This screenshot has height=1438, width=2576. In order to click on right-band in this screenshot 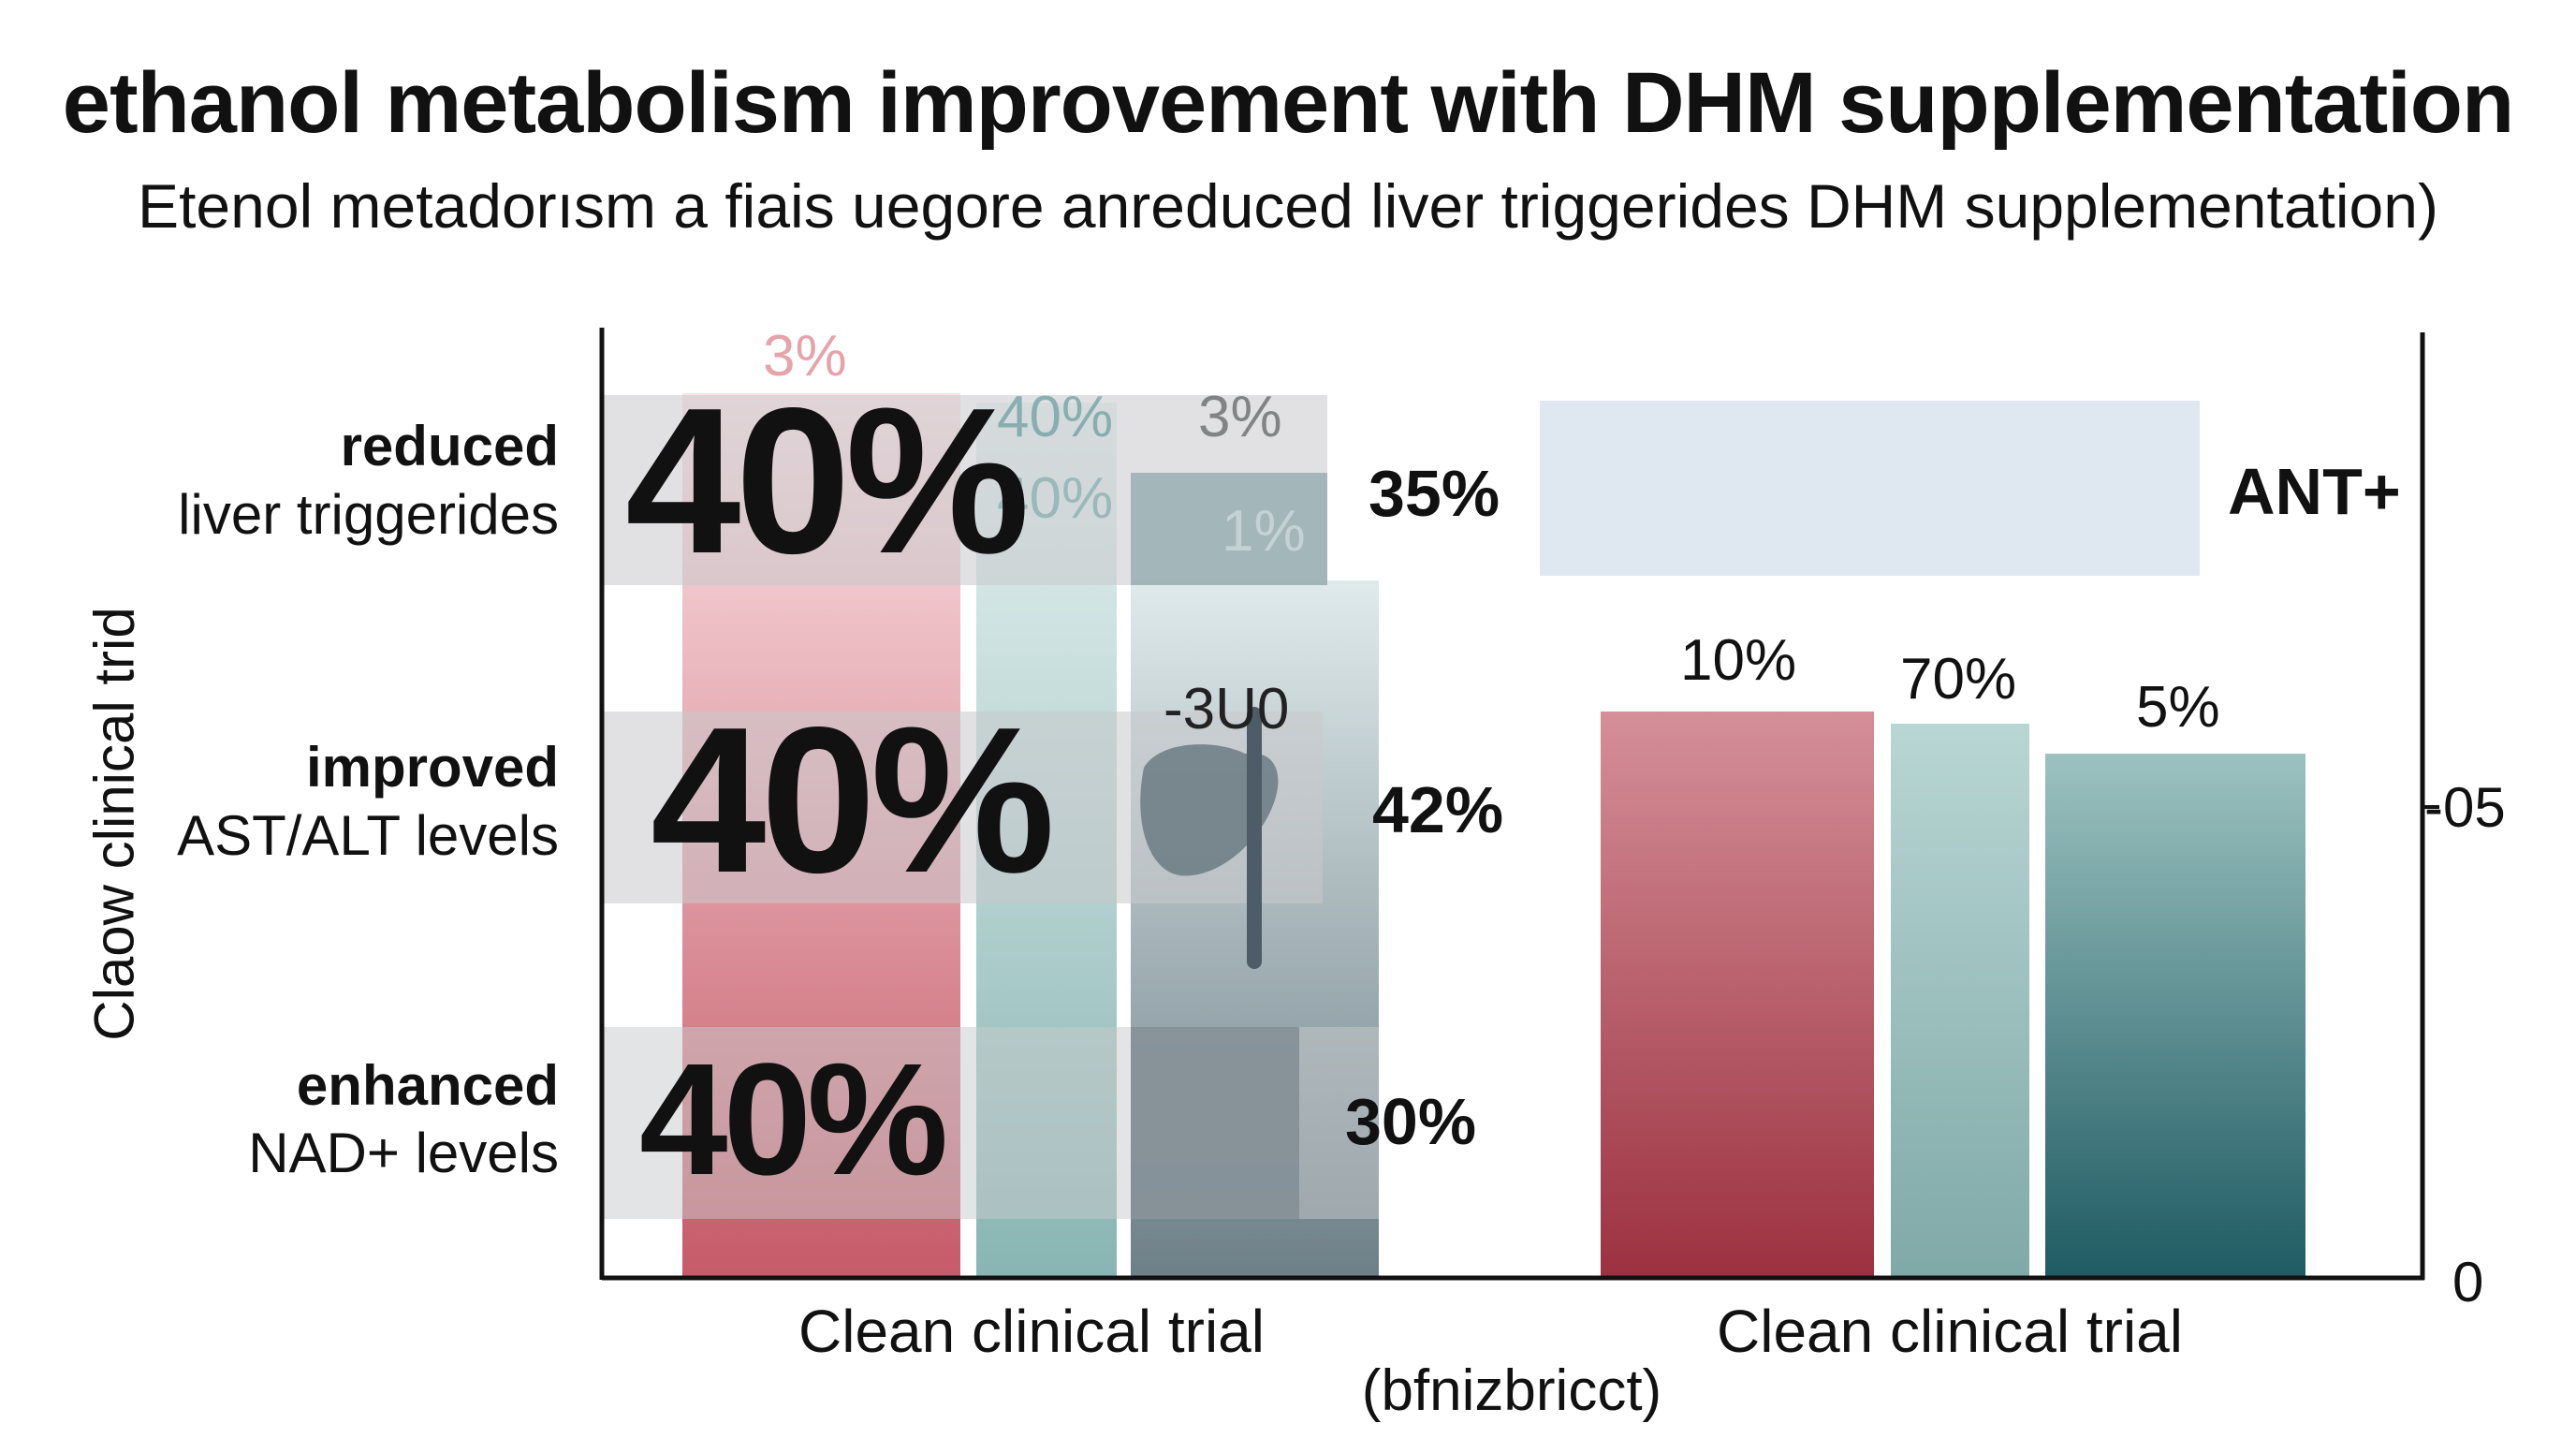, I will do `click(1870, 488)`.